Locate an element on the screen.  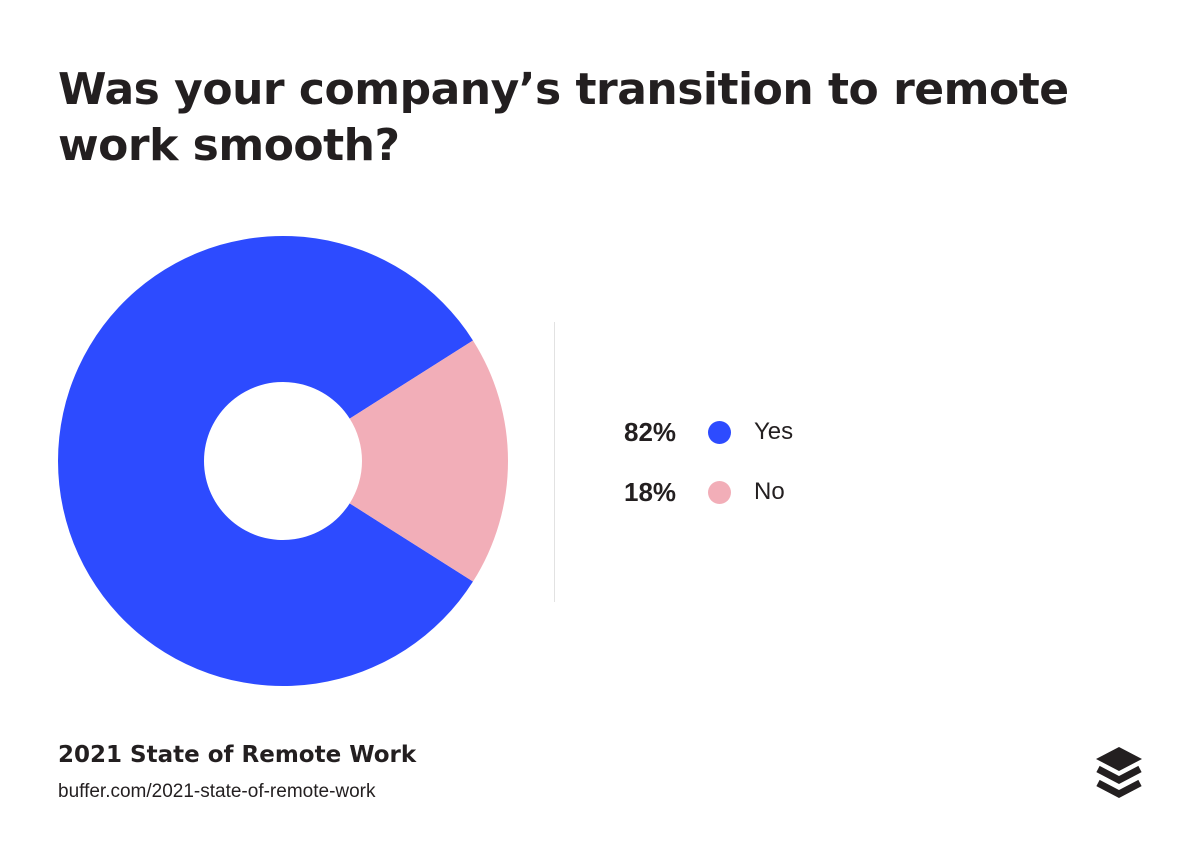
legend-value: 18% is located at coordinates (650, 491).